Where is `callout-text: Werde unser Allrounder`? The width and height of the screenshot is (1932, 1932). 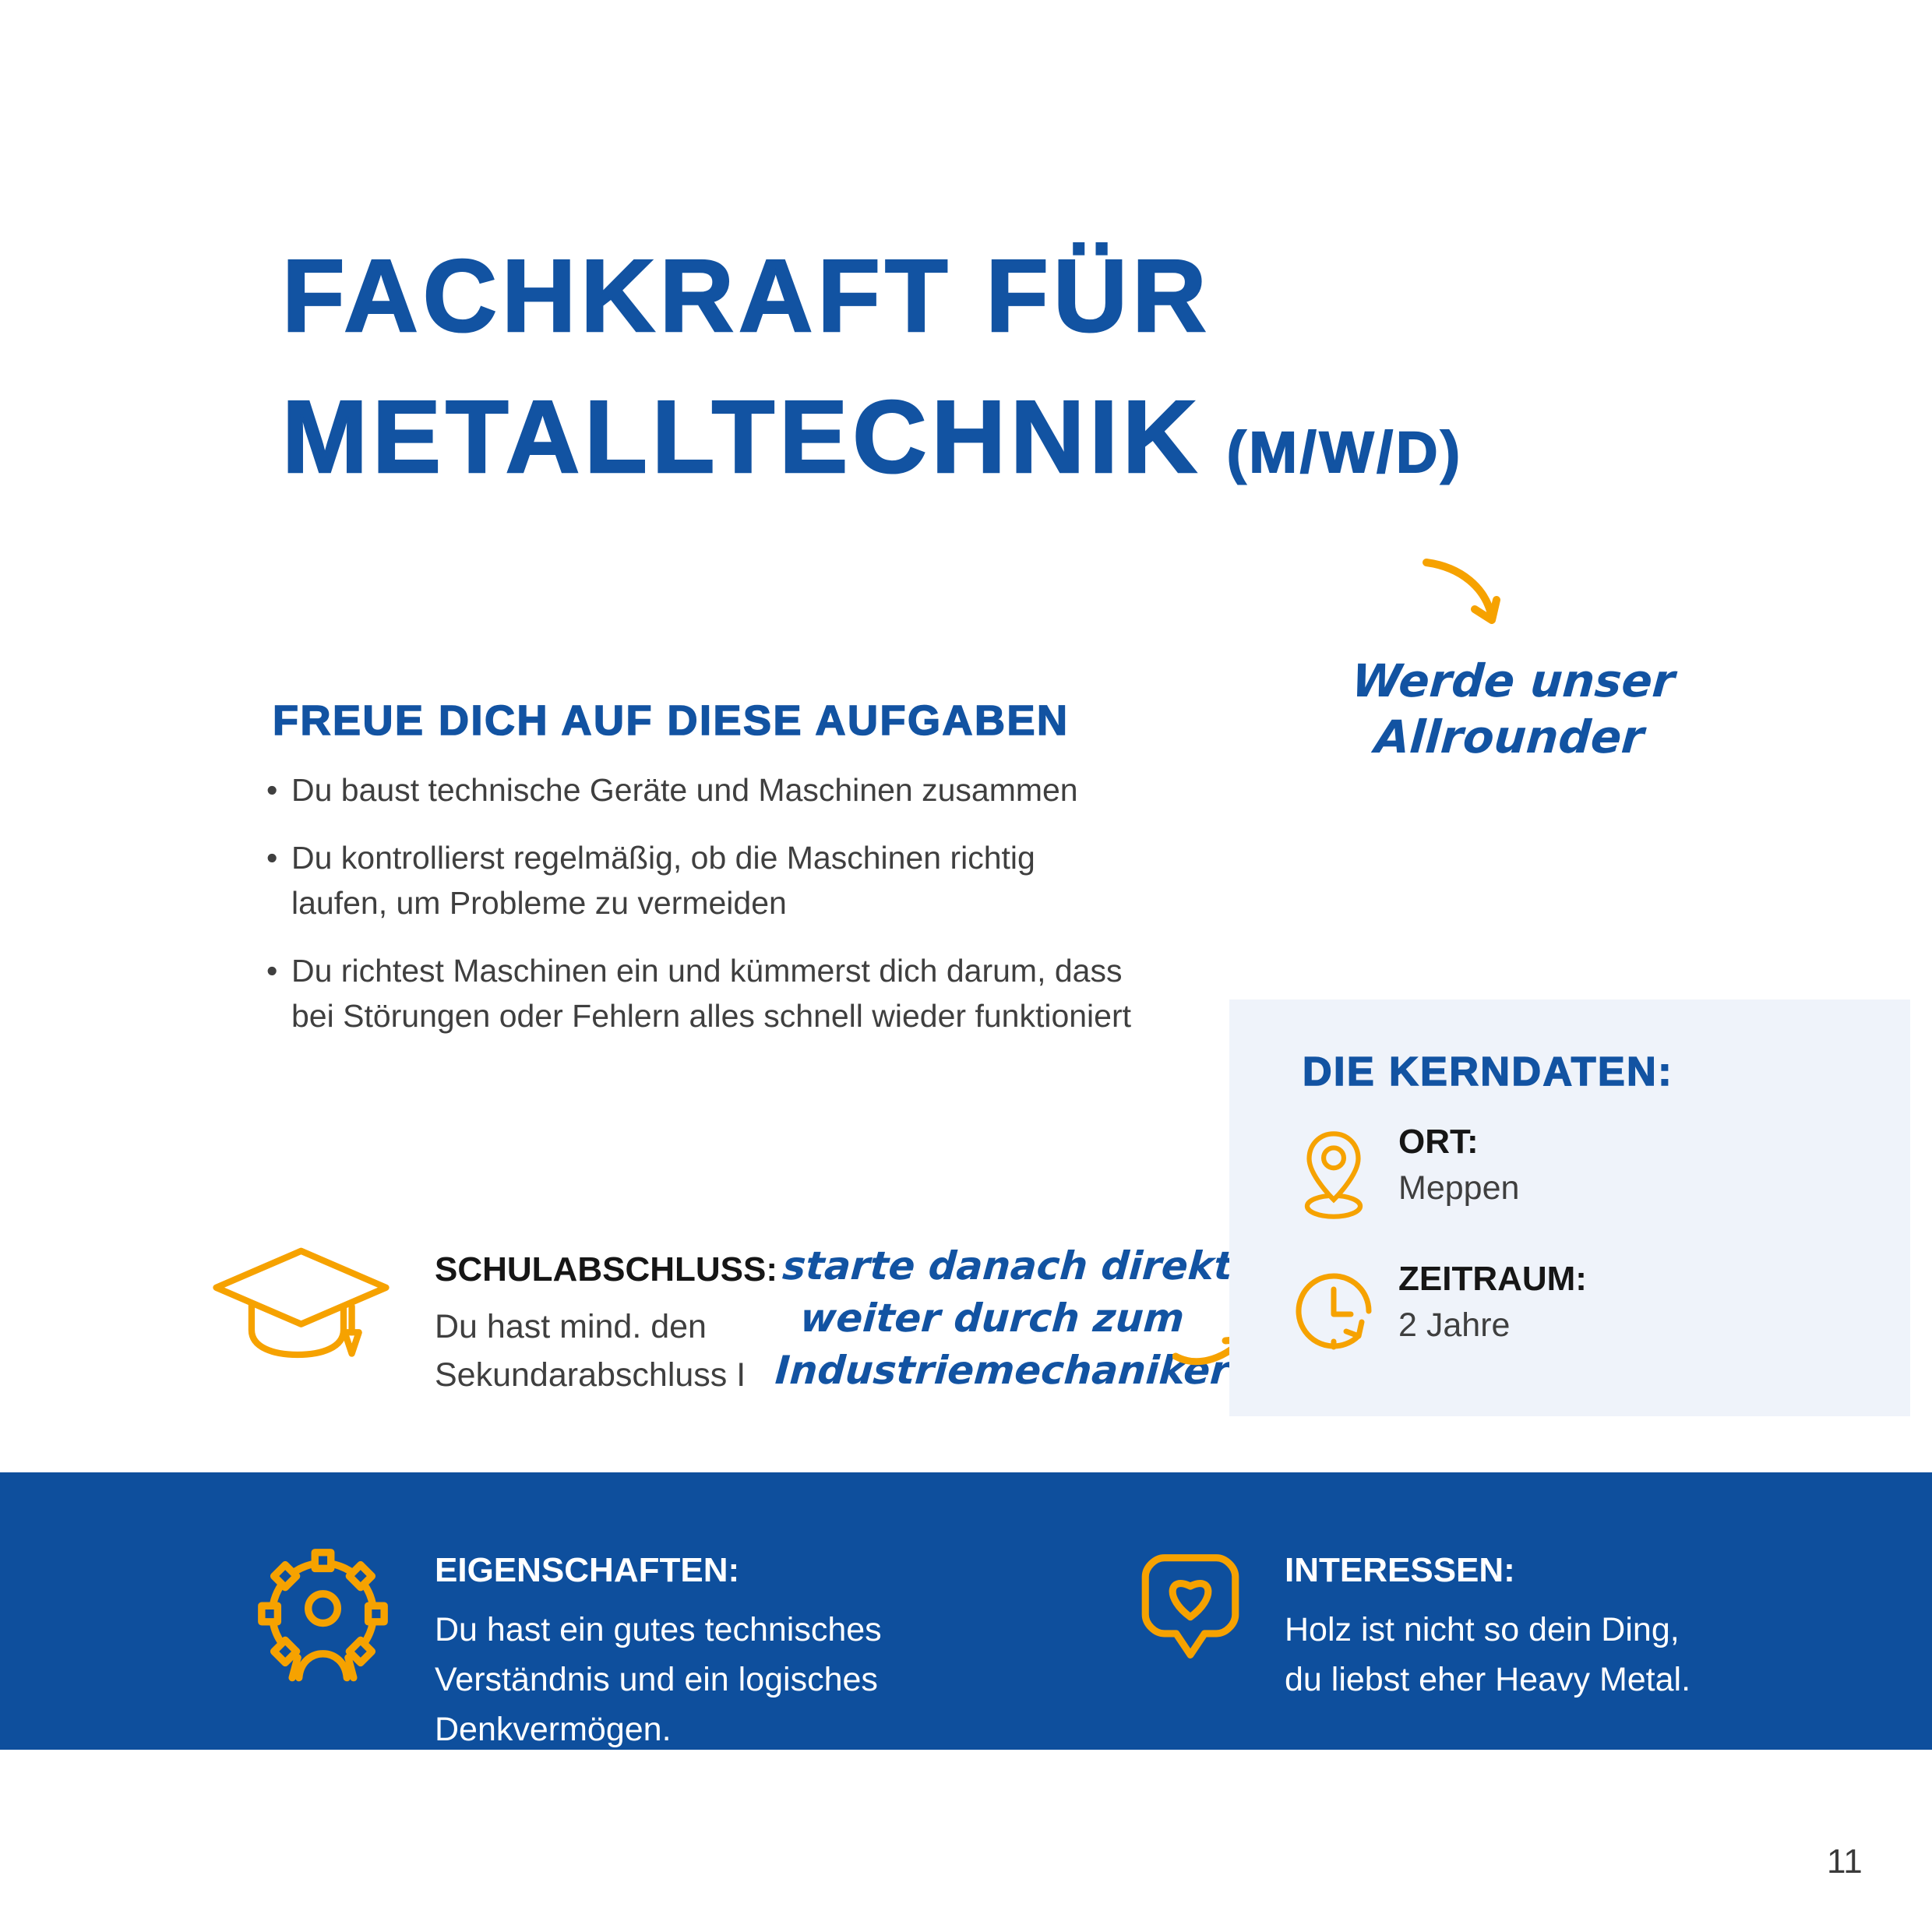
callout-text: Werde unser Allrounder is located at coordinates (1512, 709).